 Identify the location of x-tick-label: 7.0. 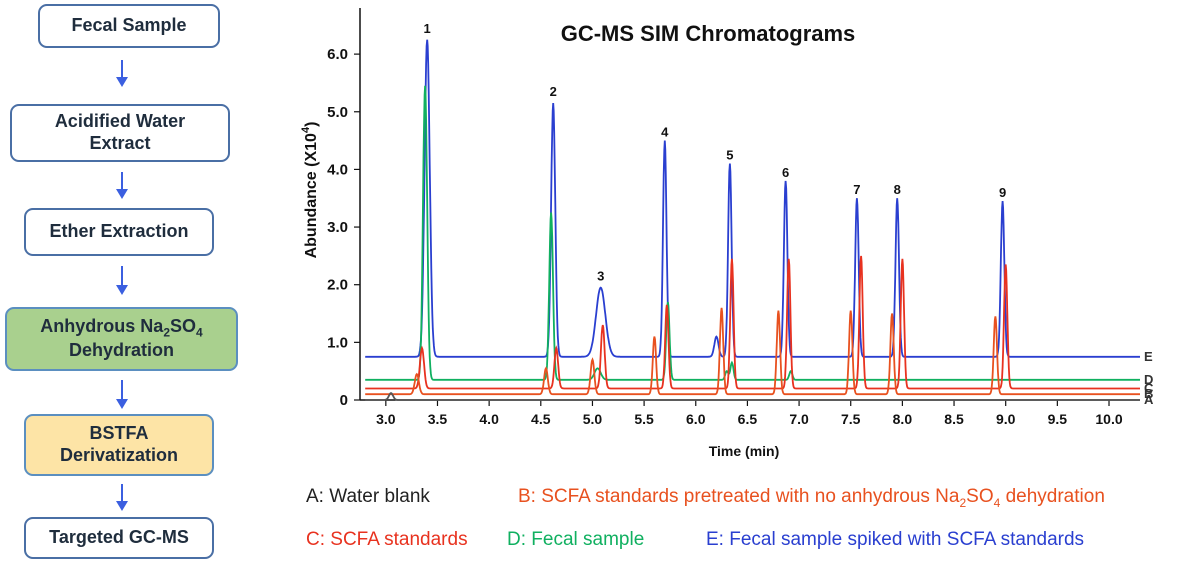
(799, 419).